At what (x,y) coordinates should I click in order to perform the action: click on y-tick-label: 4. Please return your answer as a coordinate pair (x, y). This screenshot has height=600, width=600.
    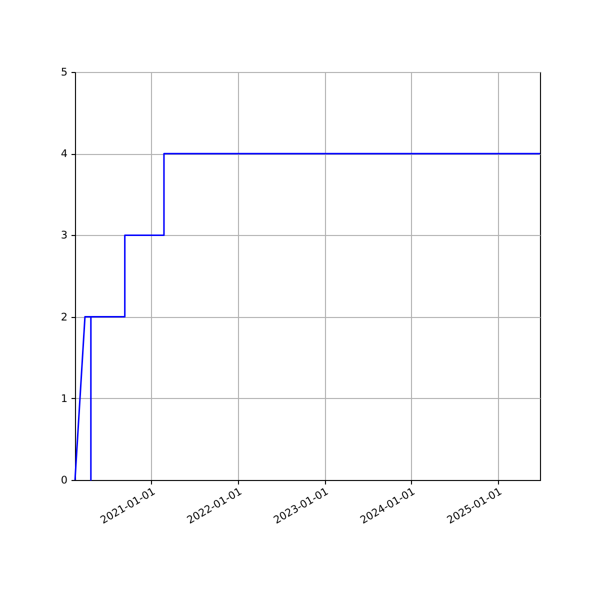
    Looking at the image, I should click on (64, 154).